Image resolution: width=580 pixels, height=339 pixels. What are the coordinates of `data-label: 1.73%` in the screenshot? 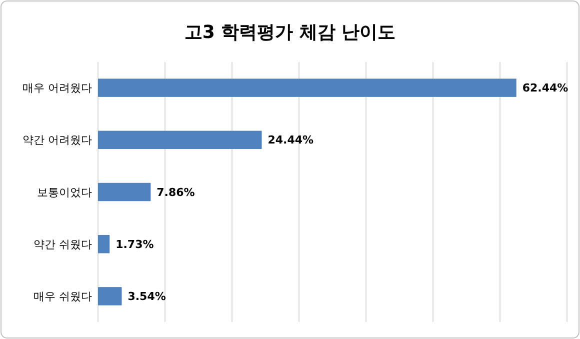 It's located at (135, 244).